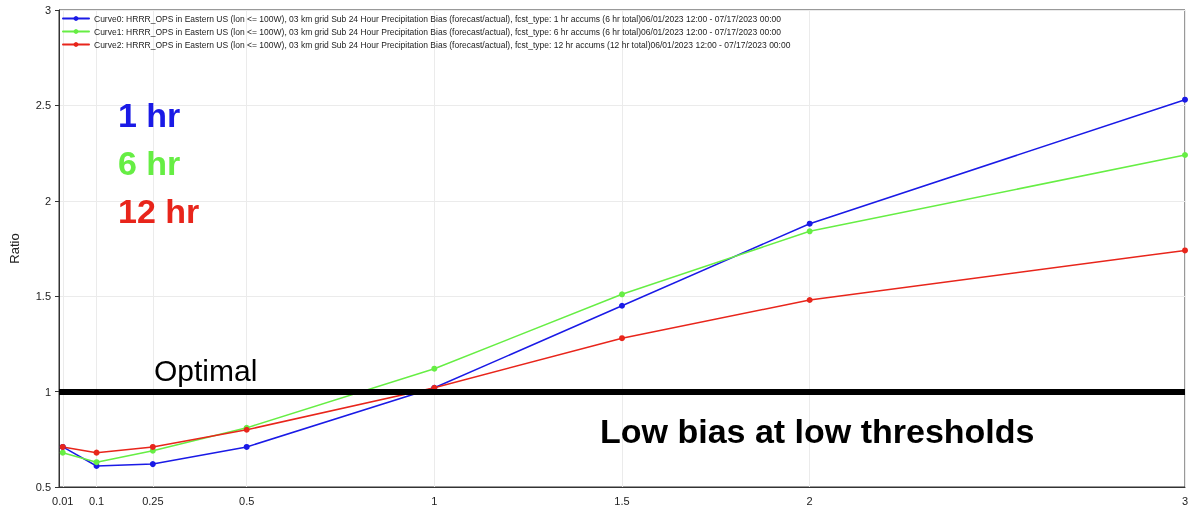  I want to click on y-tick-label: 2.5, so click(43, 105).